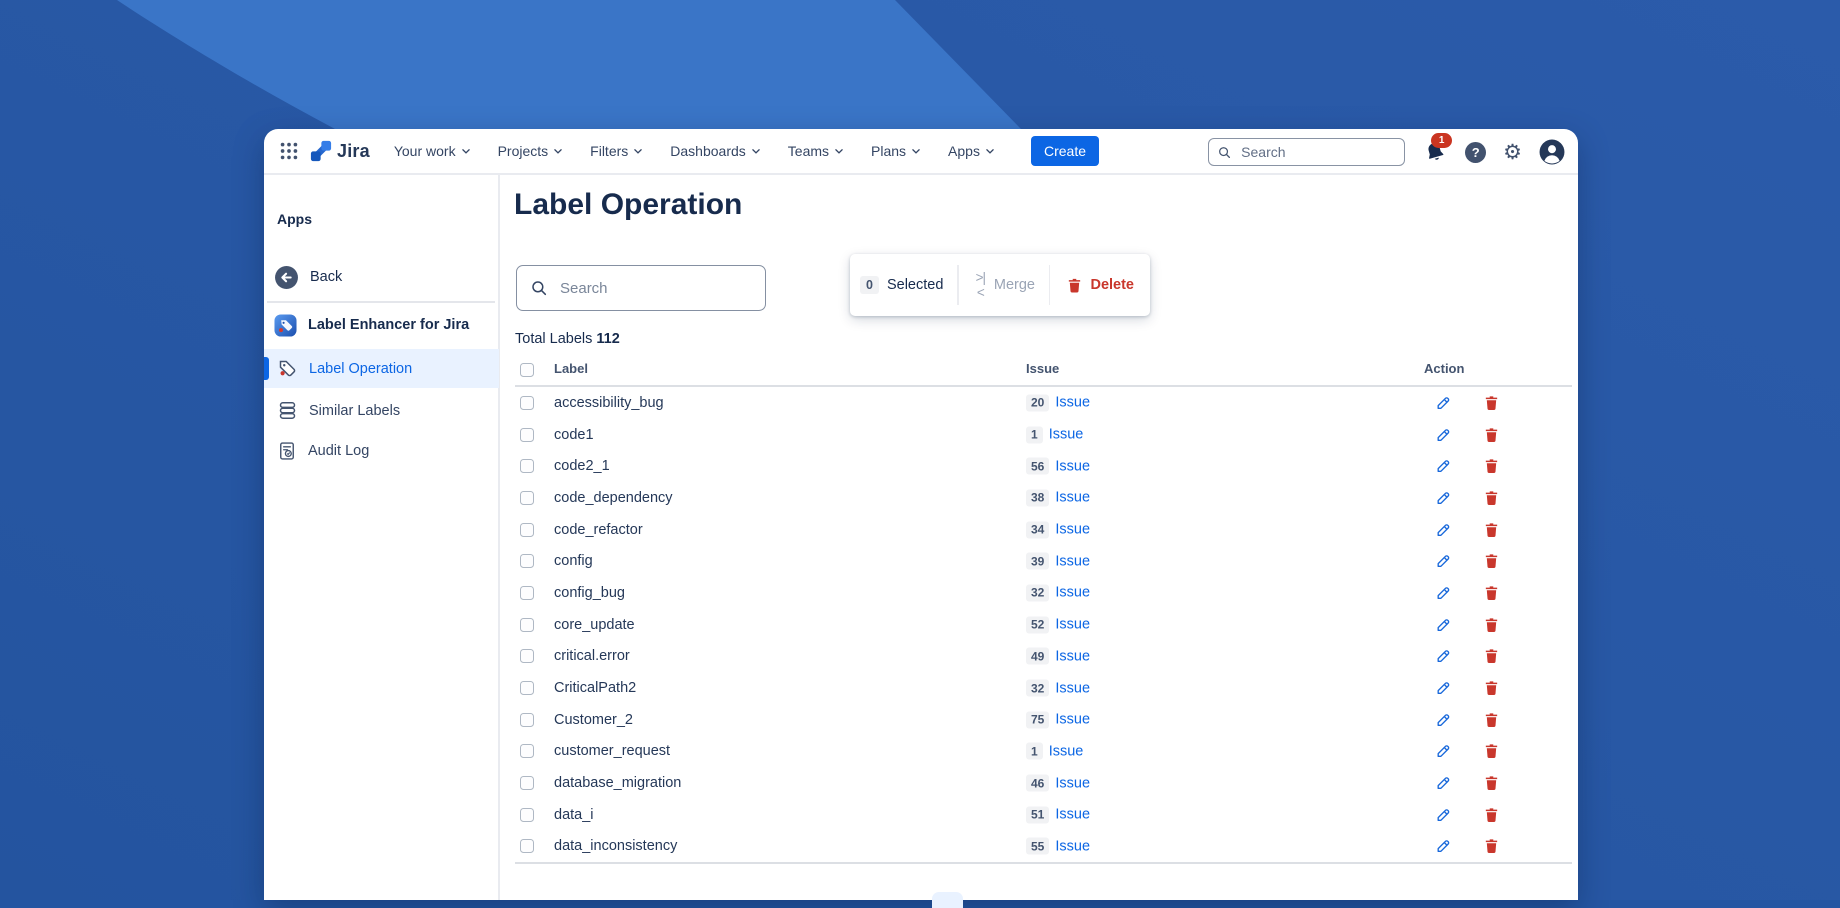 This screenshot has height=908, width=1840. What do you see at coordinates (1476, 152) in the screenshot?
I see `help-icon: ?` at bounding box center [1476, 152].